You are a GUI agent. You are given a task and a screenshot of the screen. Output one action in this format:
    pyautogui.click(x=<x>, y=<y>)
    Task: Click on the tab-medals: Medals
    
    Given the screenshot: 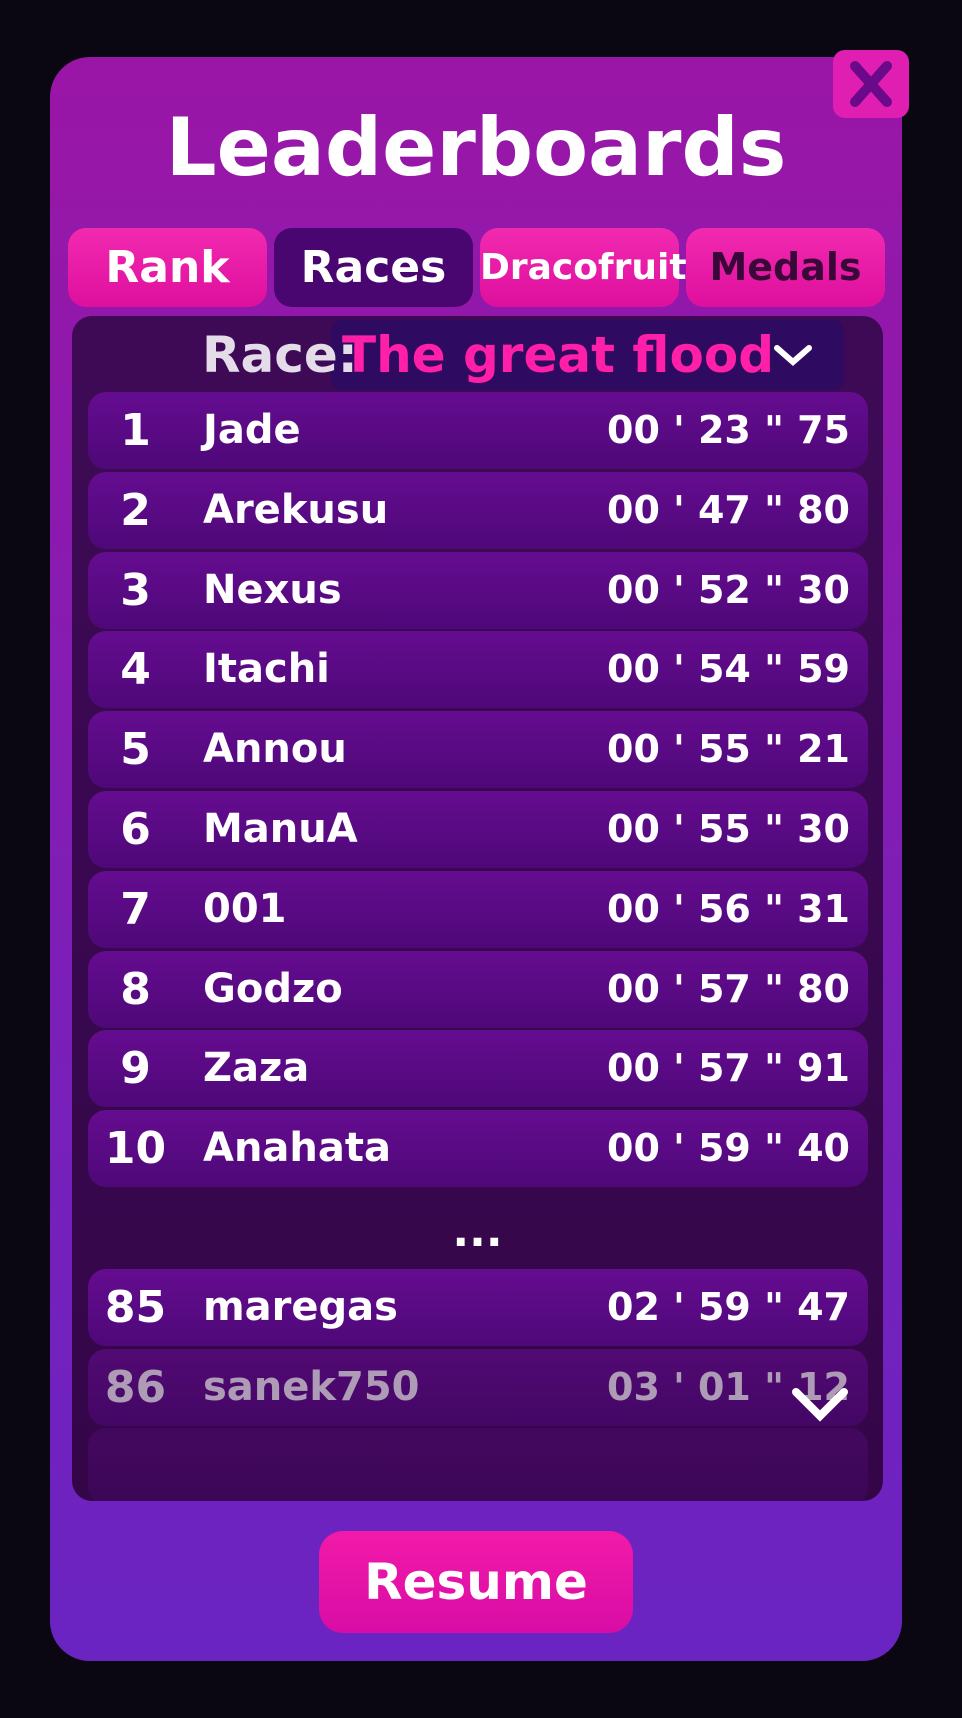 What is the action you would take?
    pyautogui.click(x=785, y=267)
    